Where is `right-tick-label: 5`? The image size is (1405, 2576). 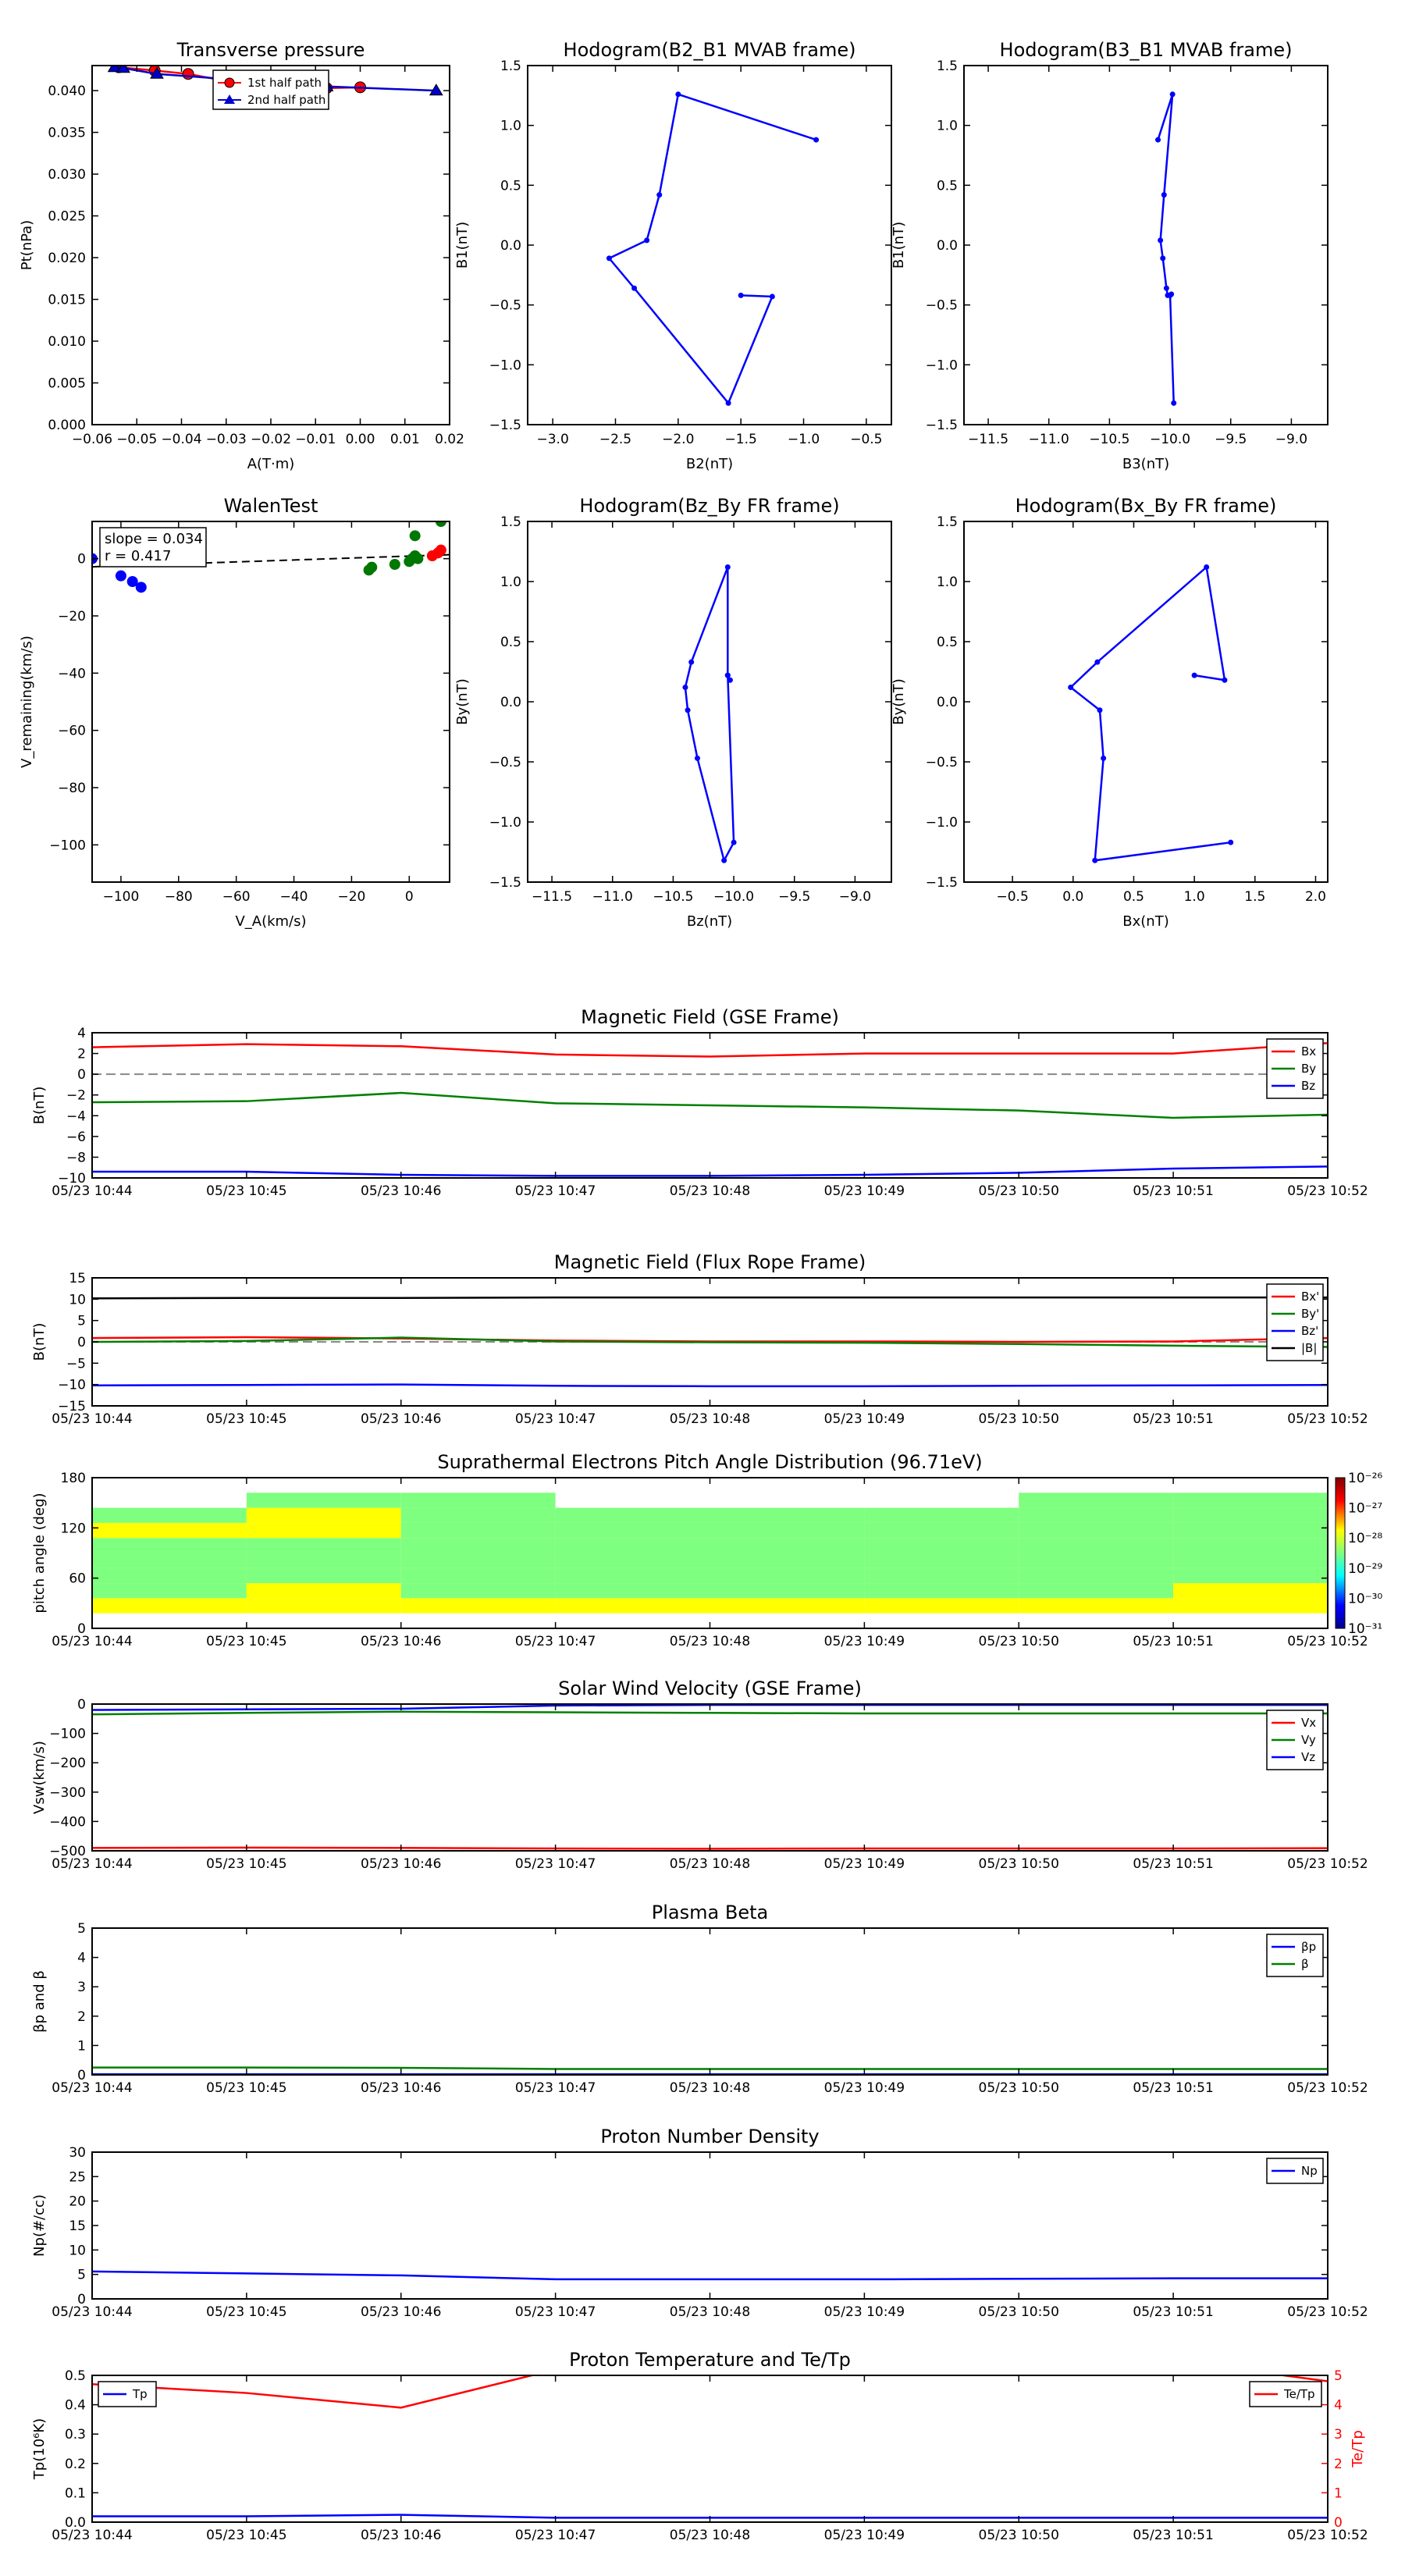 right-tick-label: 5 is located at coordinates (1339, 2376).